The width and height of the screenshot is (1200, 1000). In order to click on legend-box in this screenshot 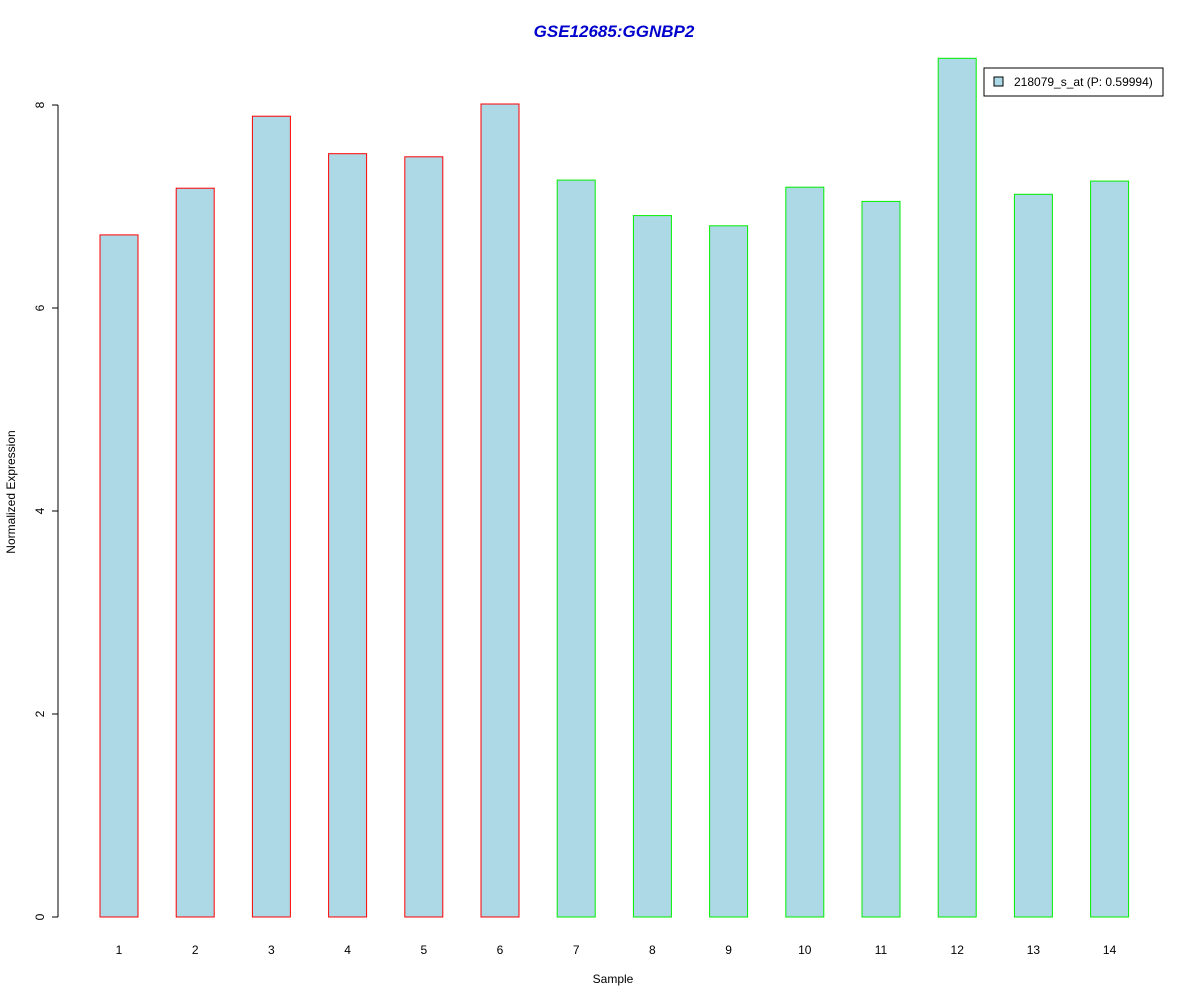, I will do `click(1073, 82)`.